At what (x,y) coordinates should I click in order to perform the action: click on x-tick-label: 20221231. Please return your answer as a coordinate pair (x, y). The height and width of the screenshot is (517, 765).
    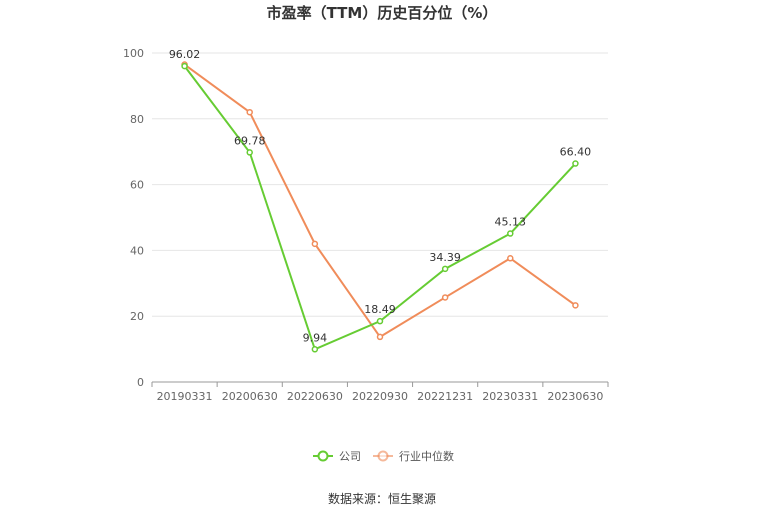
    Looking at the image, I should click on (445, 396).